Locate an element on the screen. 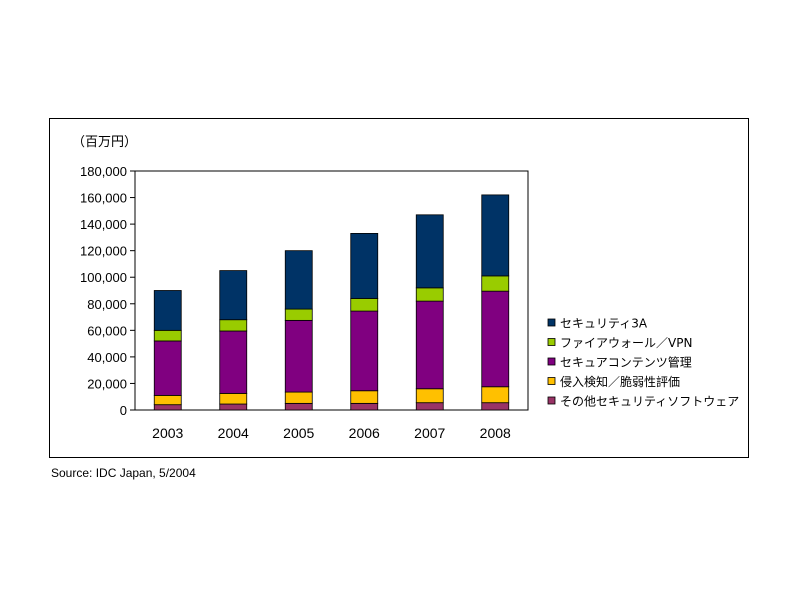  y-tick-label: 0 is located at coordinates (123, 410).